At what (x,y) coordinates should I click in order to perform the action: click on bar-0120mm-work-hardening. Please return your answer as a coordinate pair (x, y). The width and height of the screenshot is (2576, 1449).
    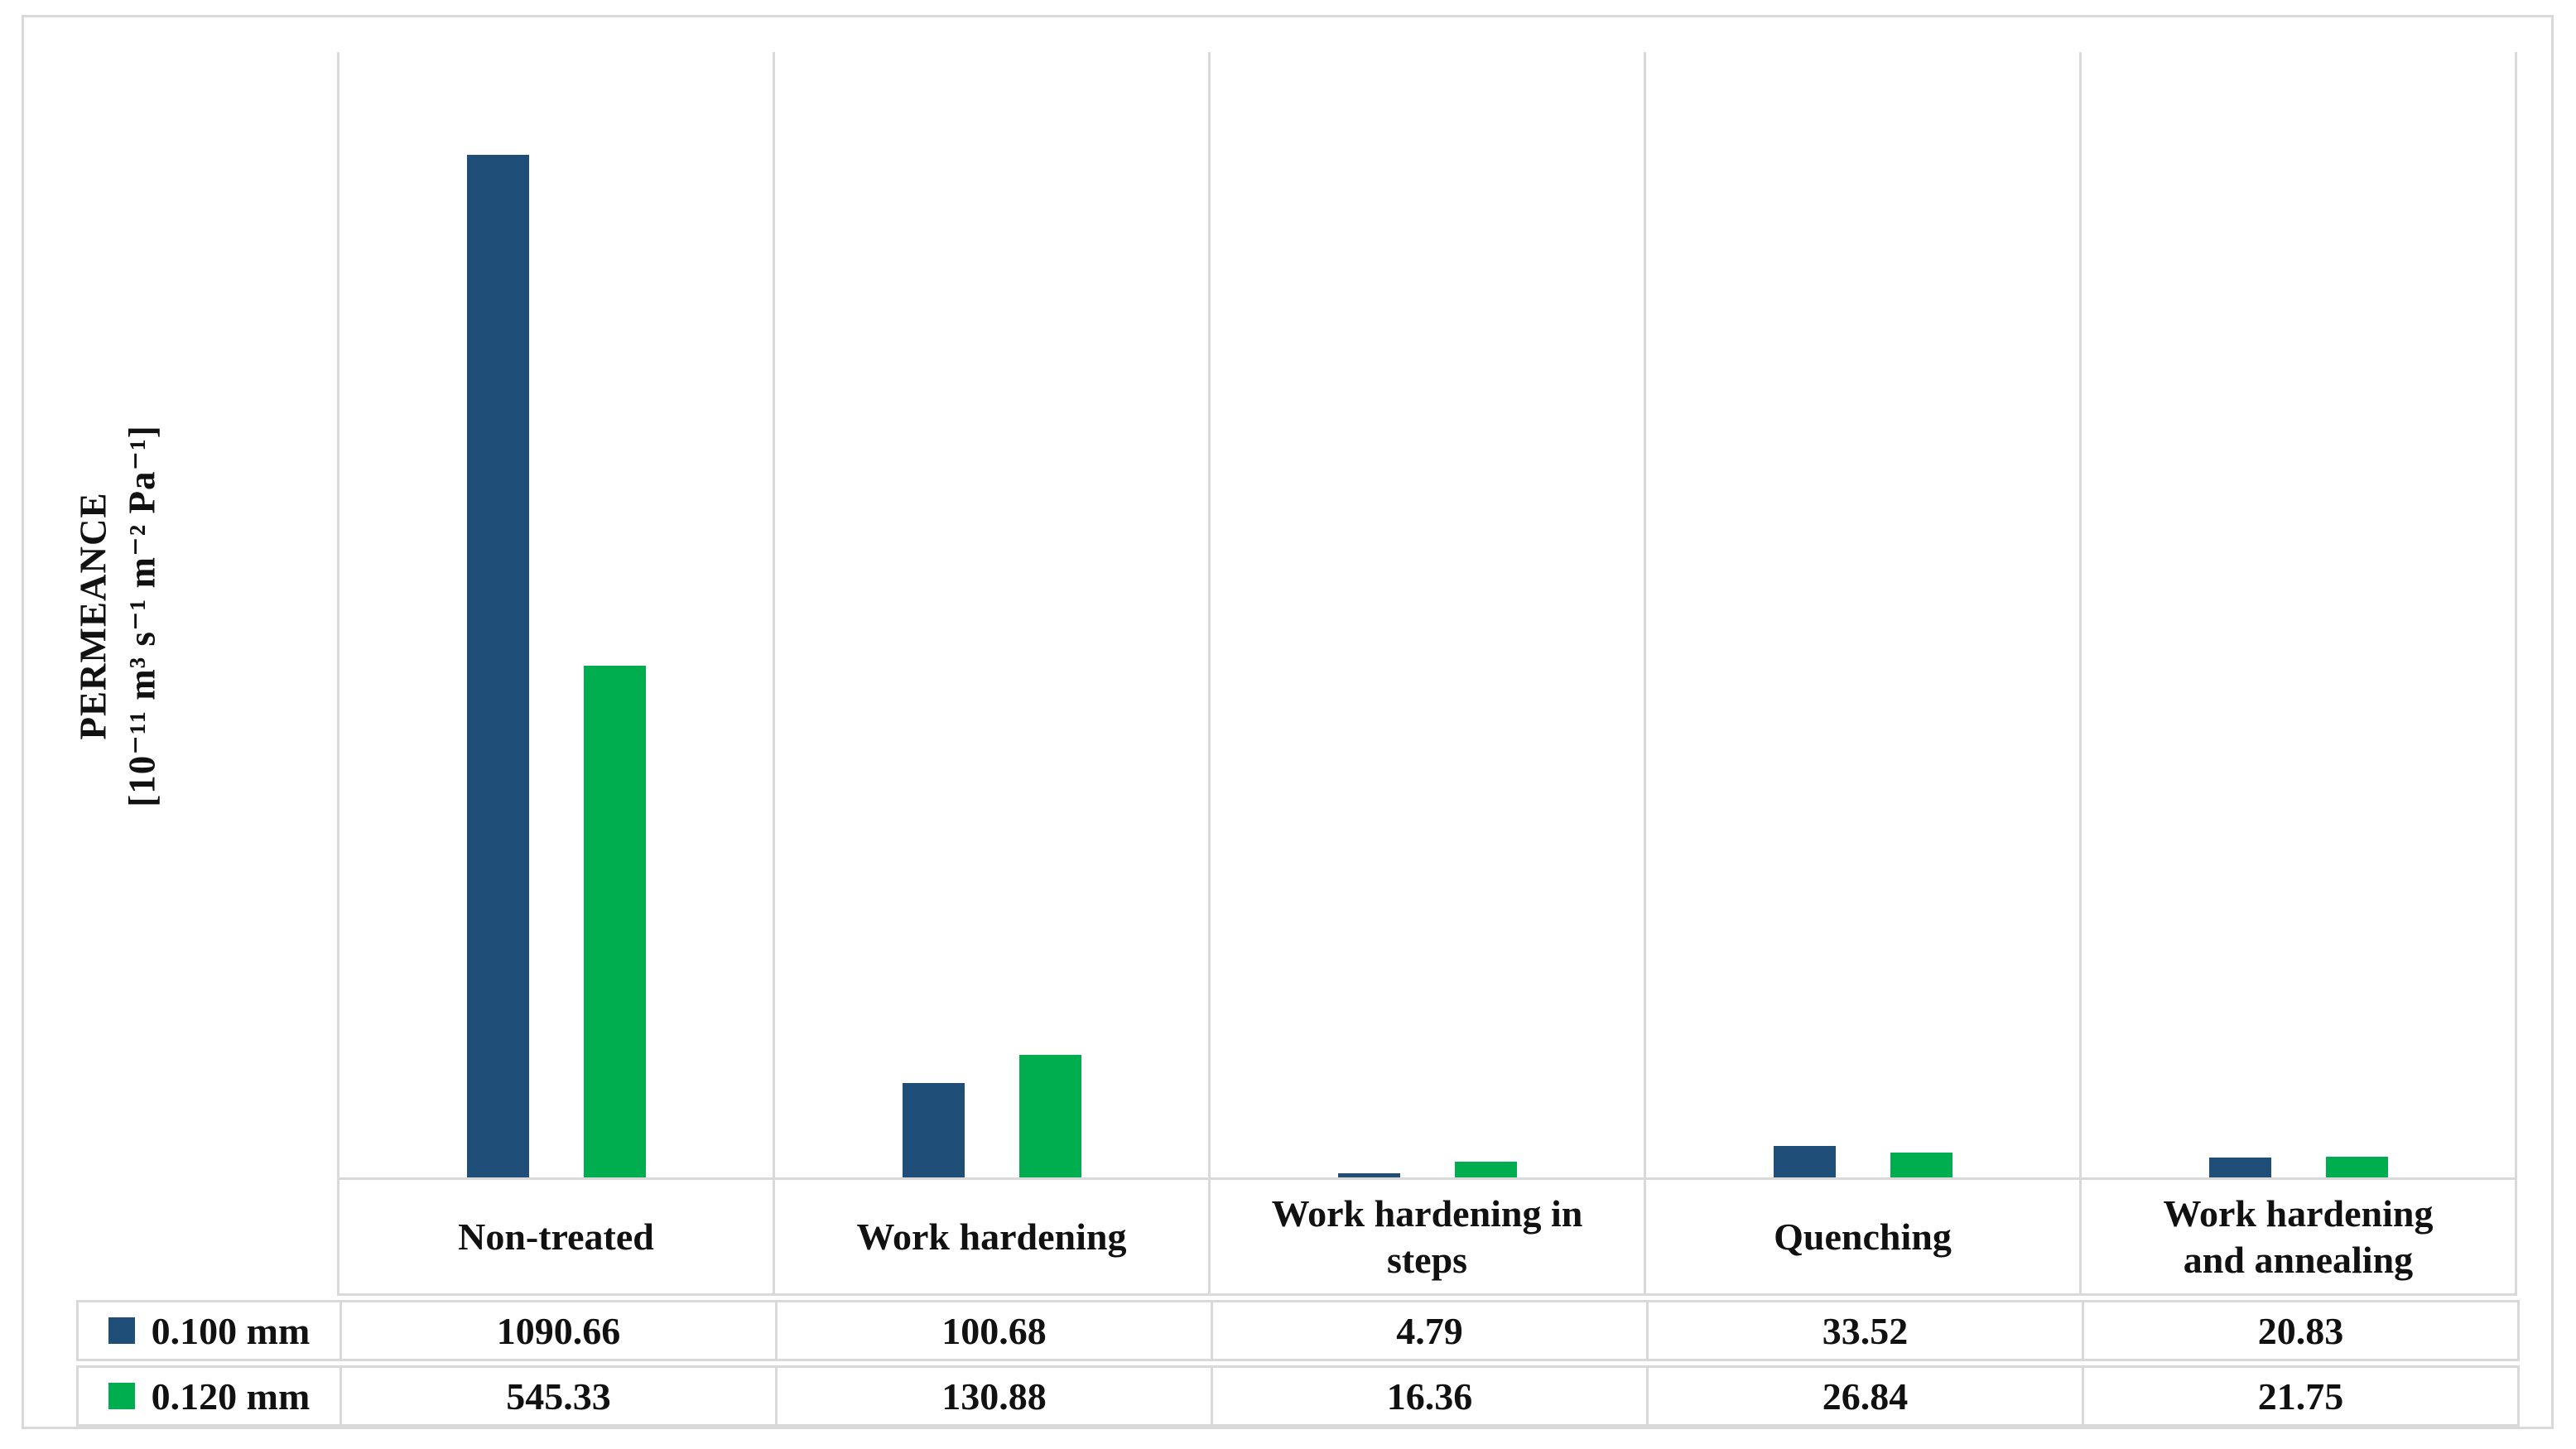
    Looking at the image, I should click on (1049, 1115).